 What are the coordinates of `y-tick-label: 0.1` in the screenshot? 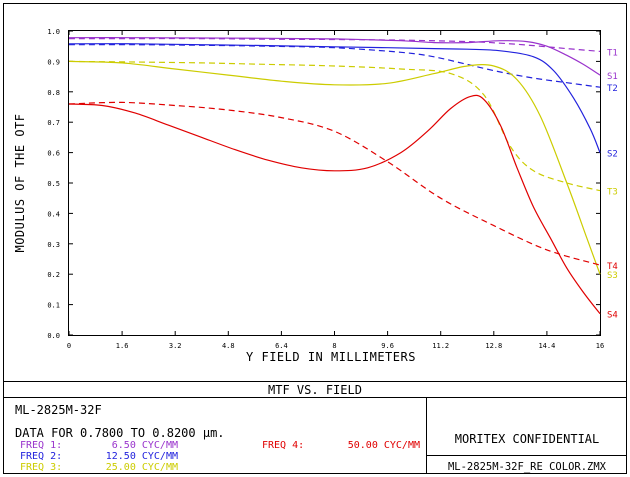 It's located at (53, 306).